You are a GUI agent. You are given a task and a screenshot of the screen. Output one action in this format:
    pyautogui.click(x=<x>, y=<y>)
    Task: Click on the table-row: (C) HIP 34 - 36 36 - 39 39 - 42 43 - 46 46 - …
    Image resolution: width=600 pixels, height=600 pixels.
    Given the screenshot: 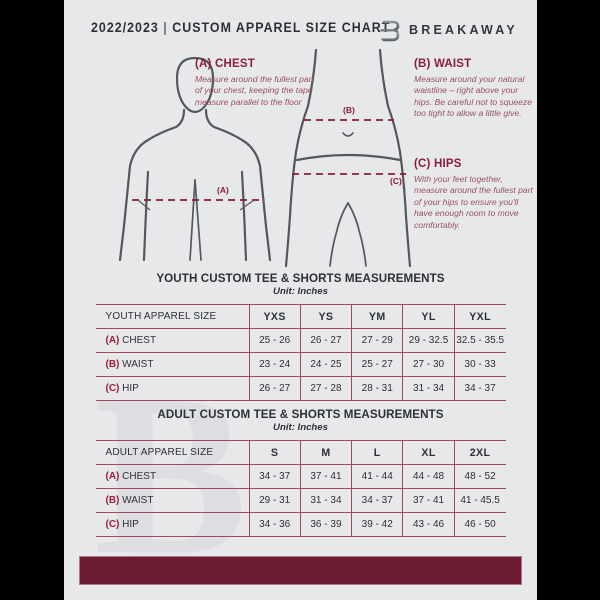 What is the action you would take?
    pyautogui.click(x=300, y=524)
    